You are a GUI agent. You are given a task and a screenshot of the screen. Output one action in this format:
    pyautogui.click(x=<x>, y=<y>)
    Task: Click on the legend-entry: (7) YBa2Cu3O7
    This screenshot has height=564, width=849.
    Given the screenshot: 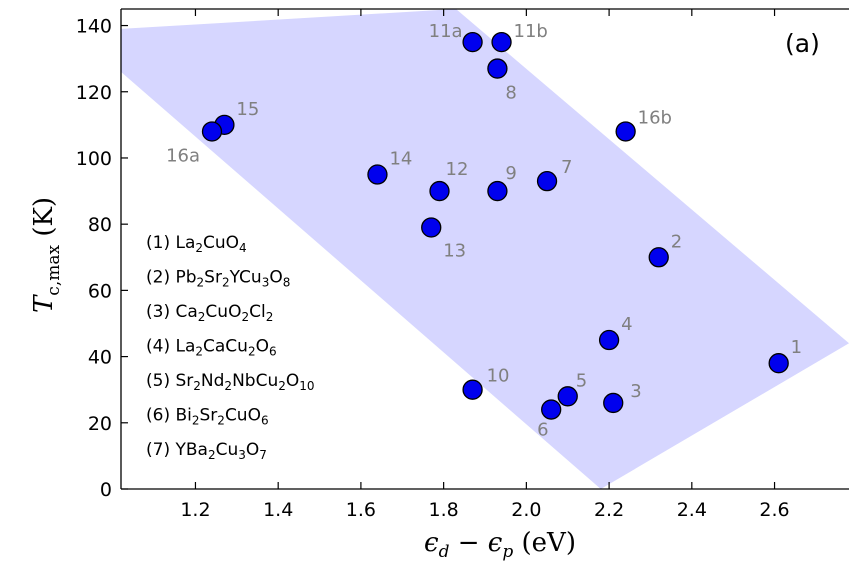 What is the action you would take?
    pyautogui.click(x=206, y=451)
    